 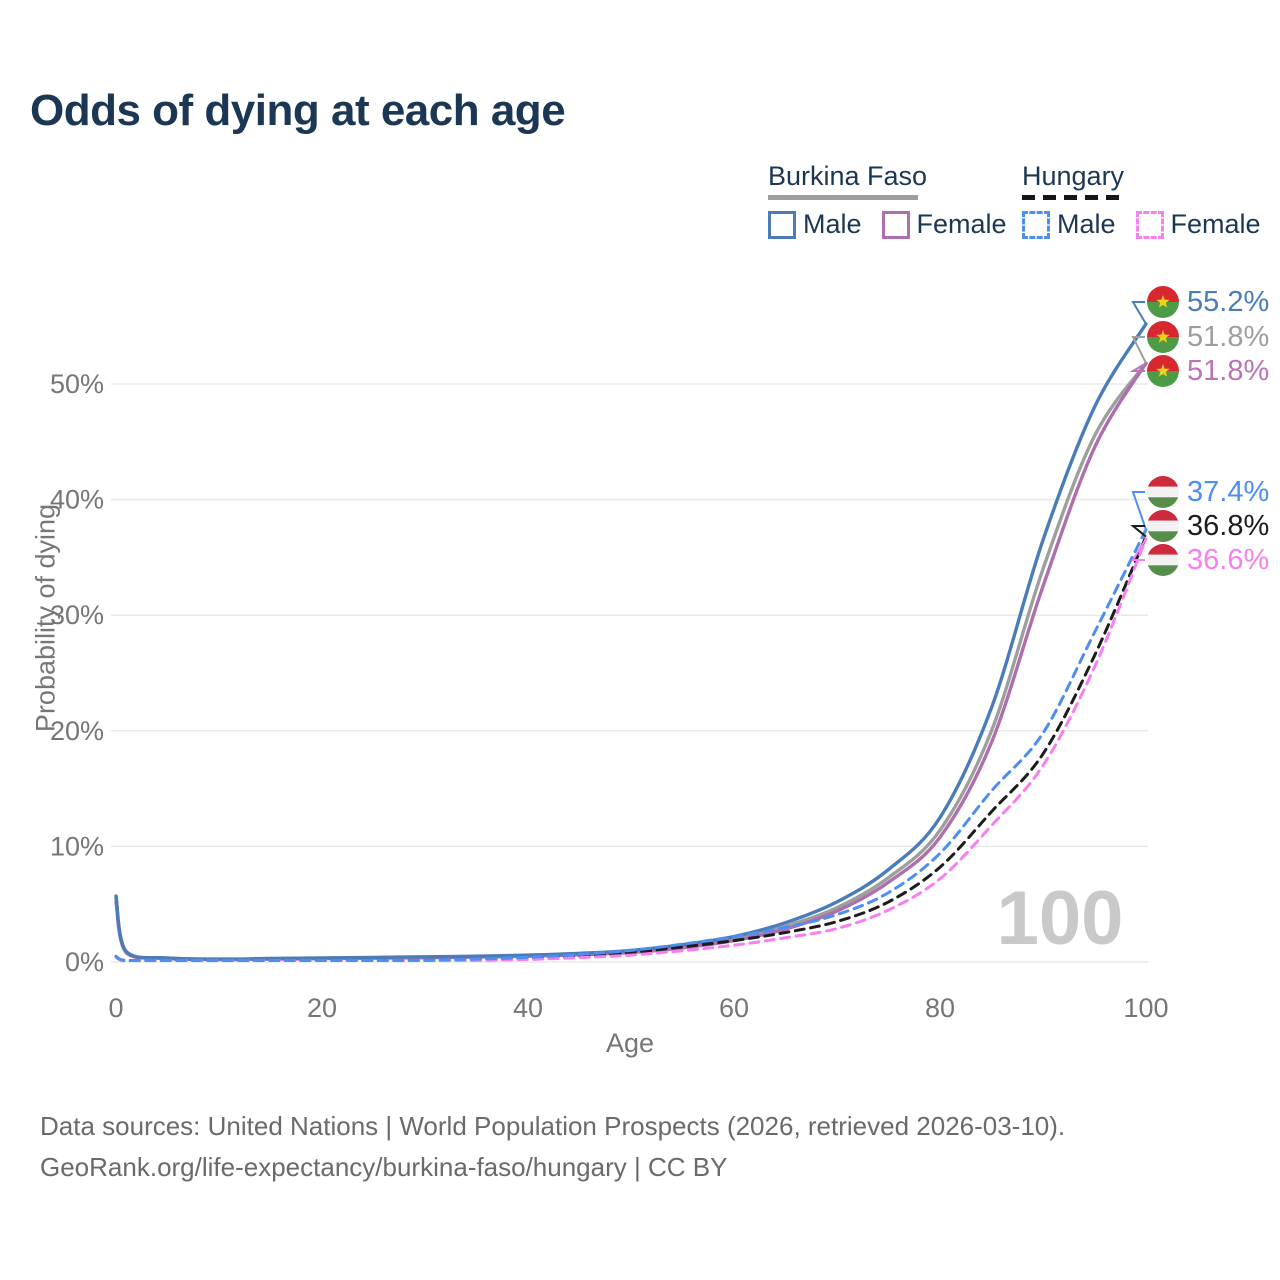 What do you see at coordinates (1072, 197) in the screenshot?
I see `legend-line-style-dashed` at bounding box center [1072, 197].